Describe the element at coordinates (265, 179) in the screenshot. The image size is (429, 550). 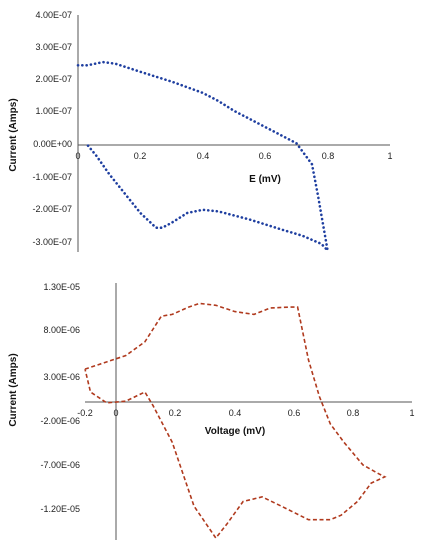
I see `chart-1-x-axis-label: E (mV)` at that location.